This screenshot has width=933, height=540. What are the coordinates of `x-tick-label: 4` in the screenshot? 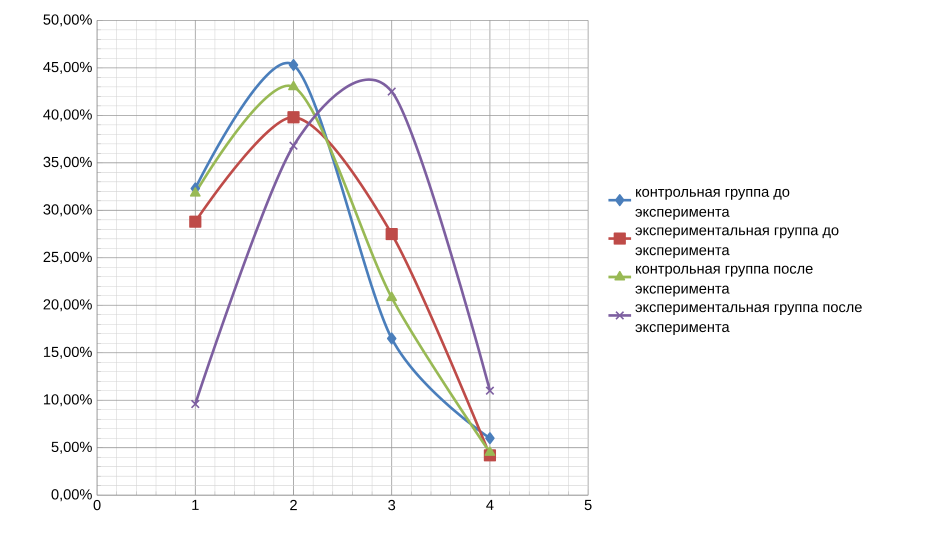 It's located at (490, 505).